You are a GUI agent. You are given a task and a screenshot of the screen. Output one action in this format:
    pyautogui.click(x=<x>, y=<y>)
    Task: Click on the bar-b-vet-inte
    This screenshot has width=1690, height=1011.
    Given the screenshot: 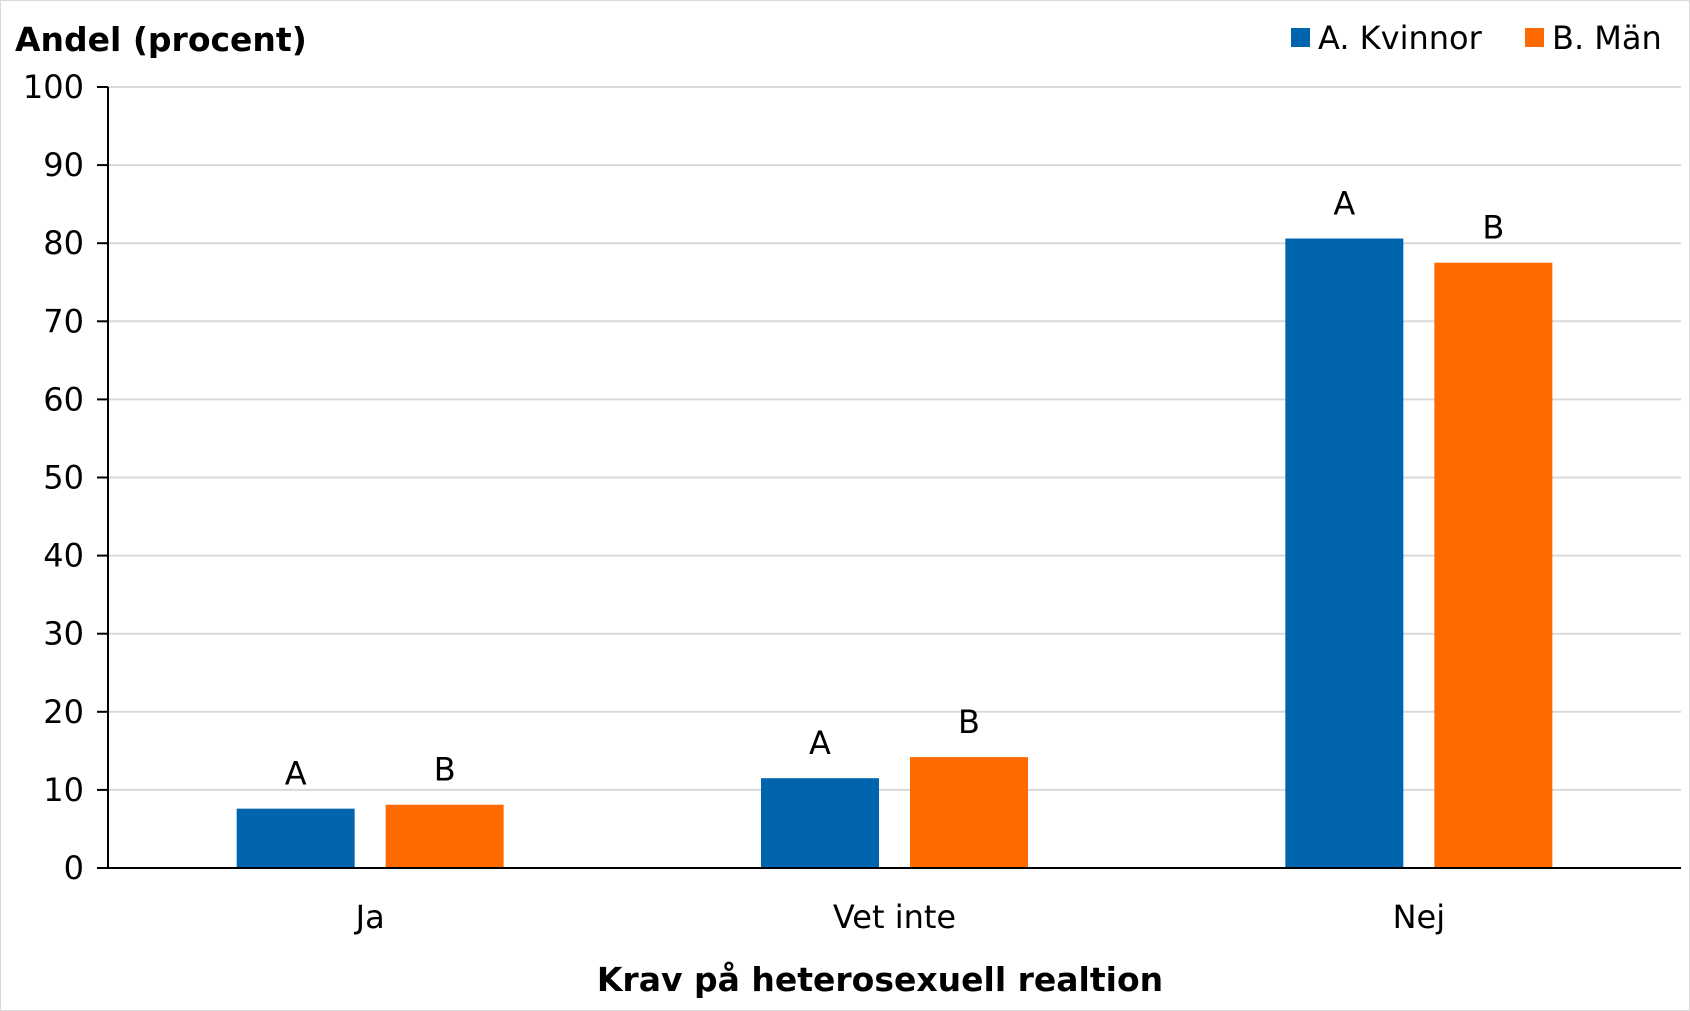 What is the action you would take?
    pyautogui.click(x=969, y=812)
    